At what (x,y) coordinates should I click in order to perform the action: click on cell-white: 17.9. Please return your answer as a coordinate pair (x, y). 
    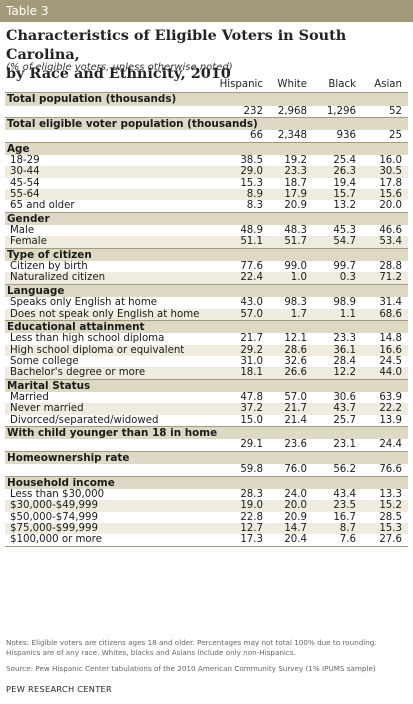
    Looking at the image, I should click on (295, 194).